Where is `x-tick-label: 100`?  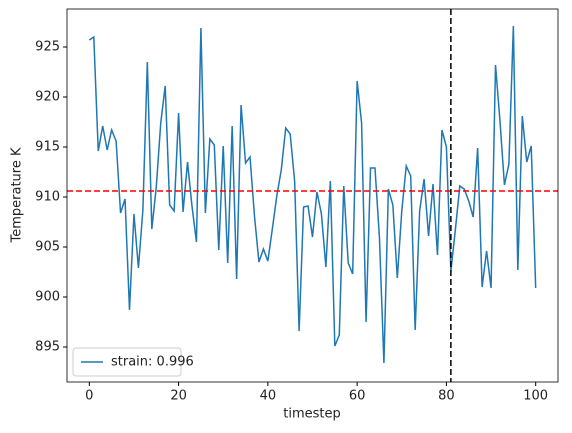
x-tick-label: 100 is located at coordinates (535, 396).